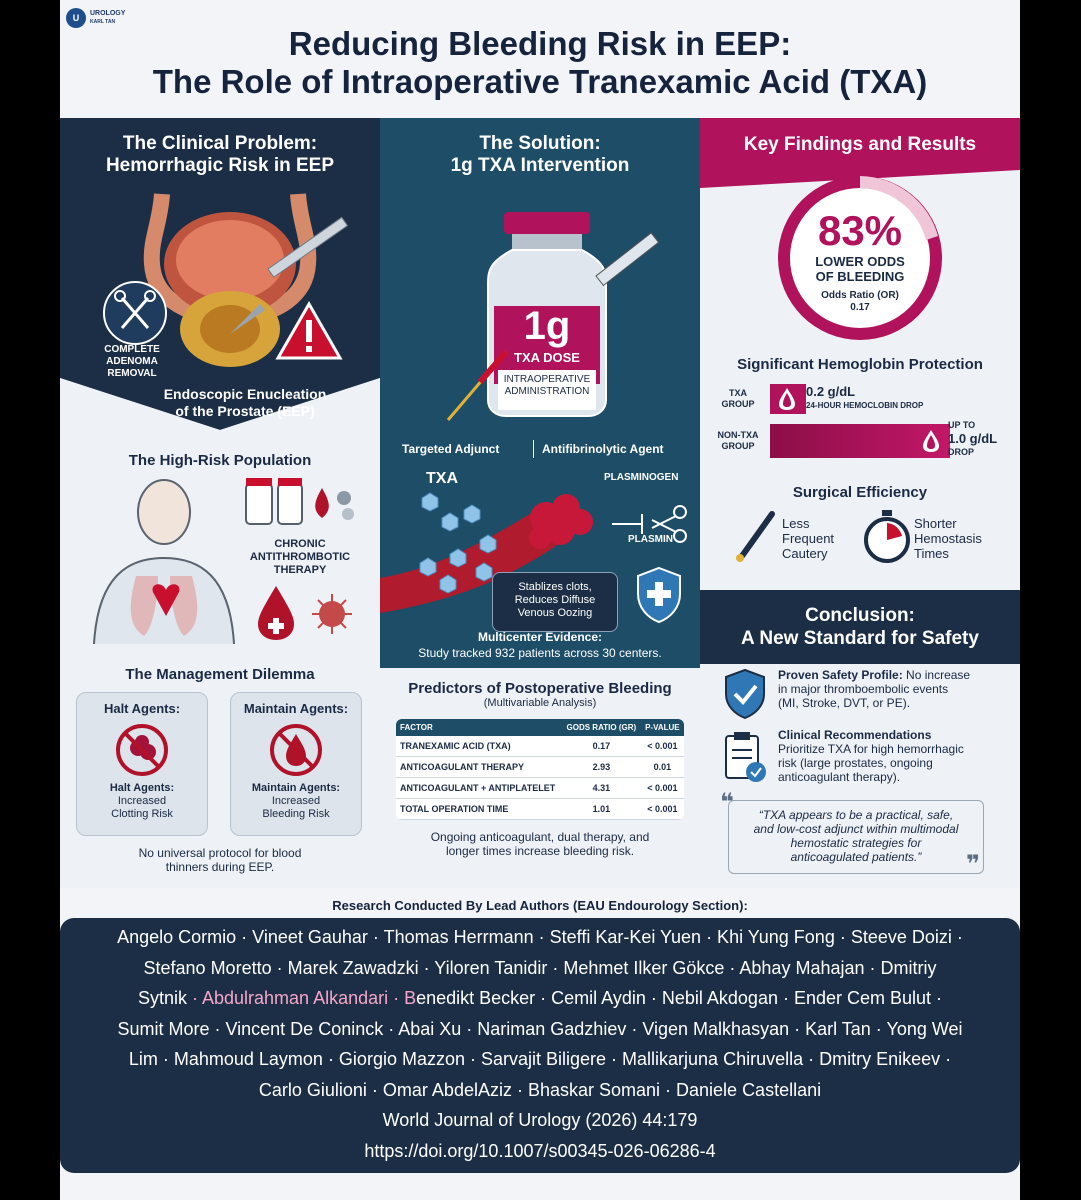 This screenshot has width=1081, height=1200. What do you see at coordinates (650, 539) in the screenshot?
I see `plasmin-label: PLASMIN` at bounding box center [650, 539].